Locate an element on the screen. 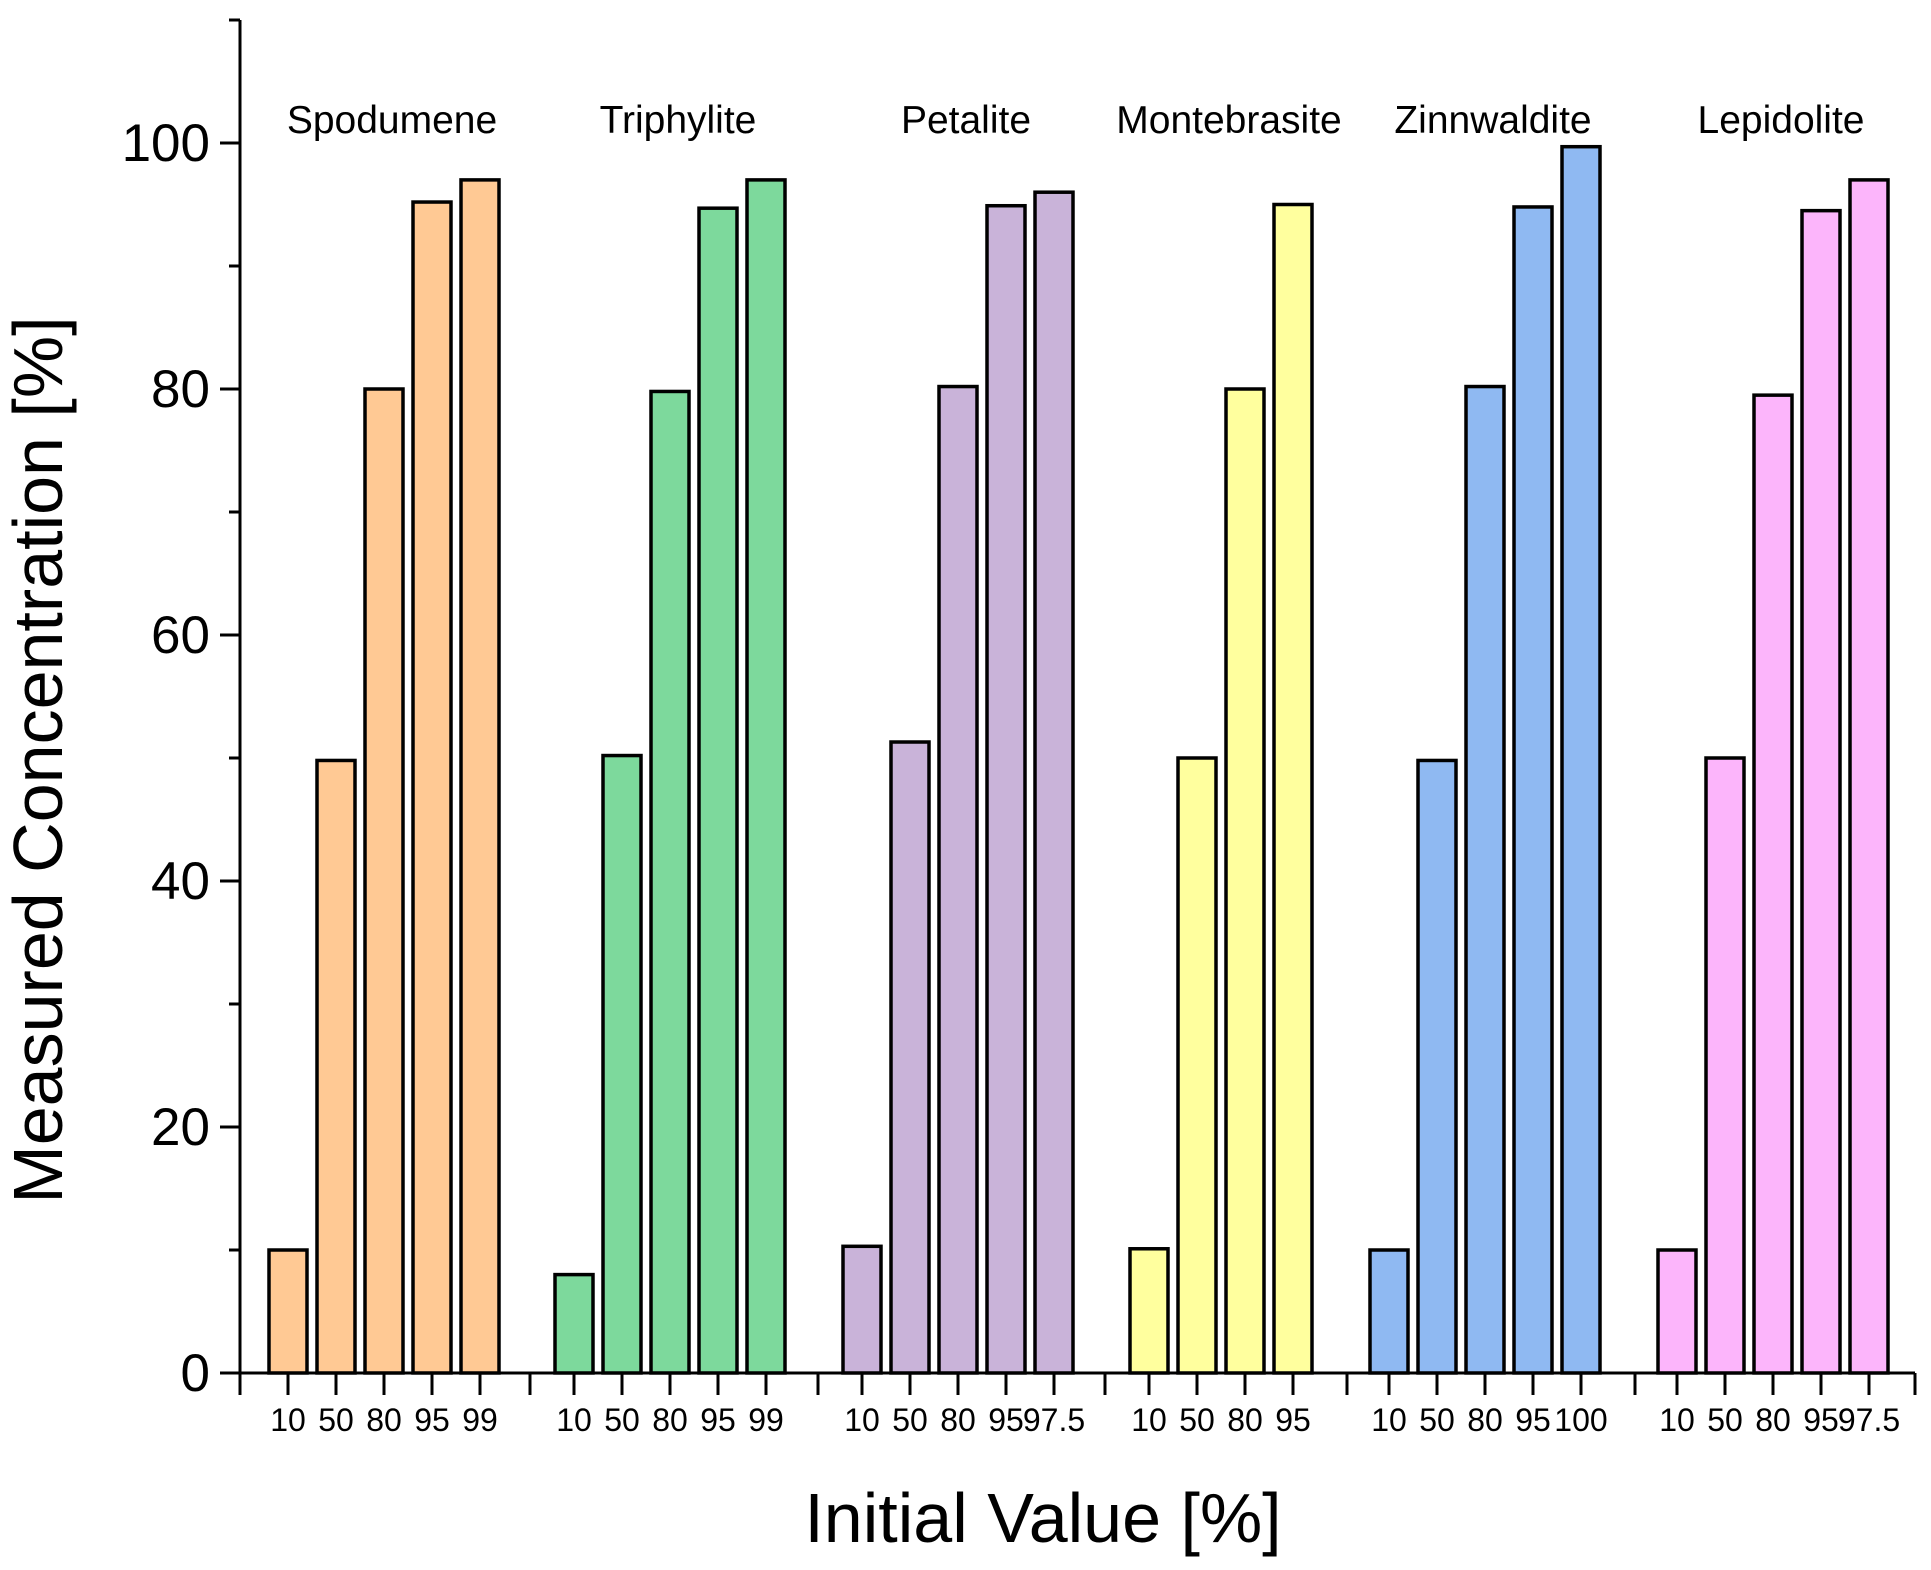  group-label-triphylite: Triphylite is located at coordinates (678, 120).